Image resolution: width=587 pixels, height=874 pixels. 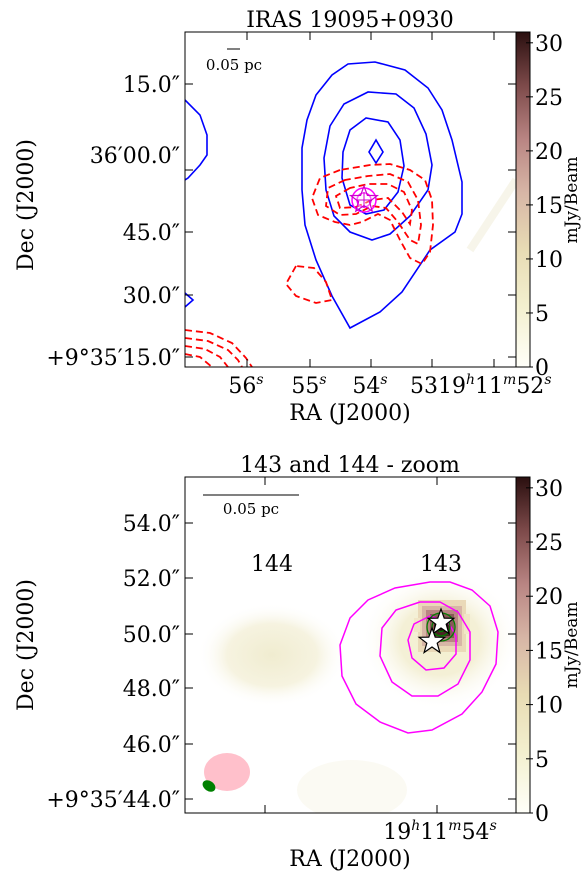 What do you see at coordinates (135, 156) in the screenshot?
I see `panel1-ytick-label: 36′00.0″` at bounding box center [135, 156].